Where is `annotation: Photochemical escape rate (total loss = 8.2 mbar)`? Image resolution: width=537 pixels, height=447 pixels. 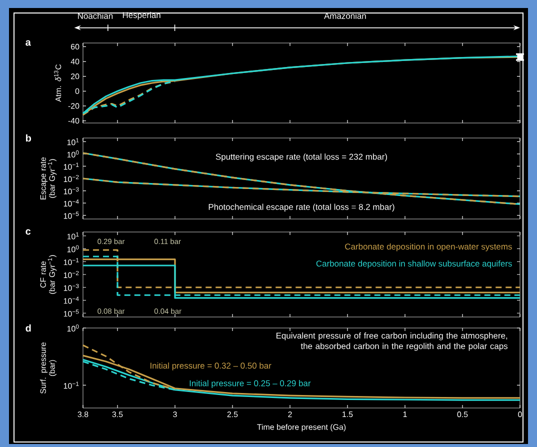
annotation: Photochemical escape rate (total loss = 8.2 mbar) is located at coordinates (301, 208).